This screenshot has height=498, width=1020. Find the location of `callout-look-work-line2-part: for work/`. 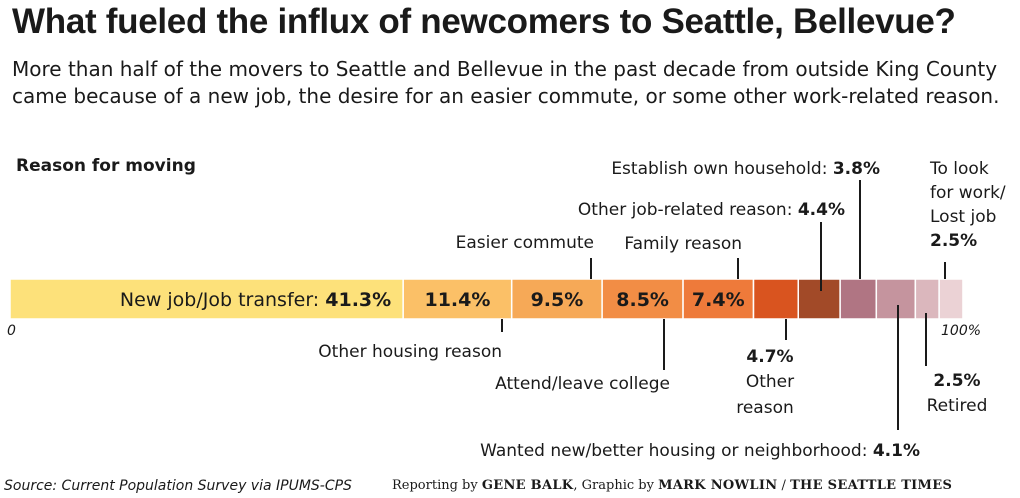

callout-look-work-line2-part: for work/ is located at coordinates (968, 193).